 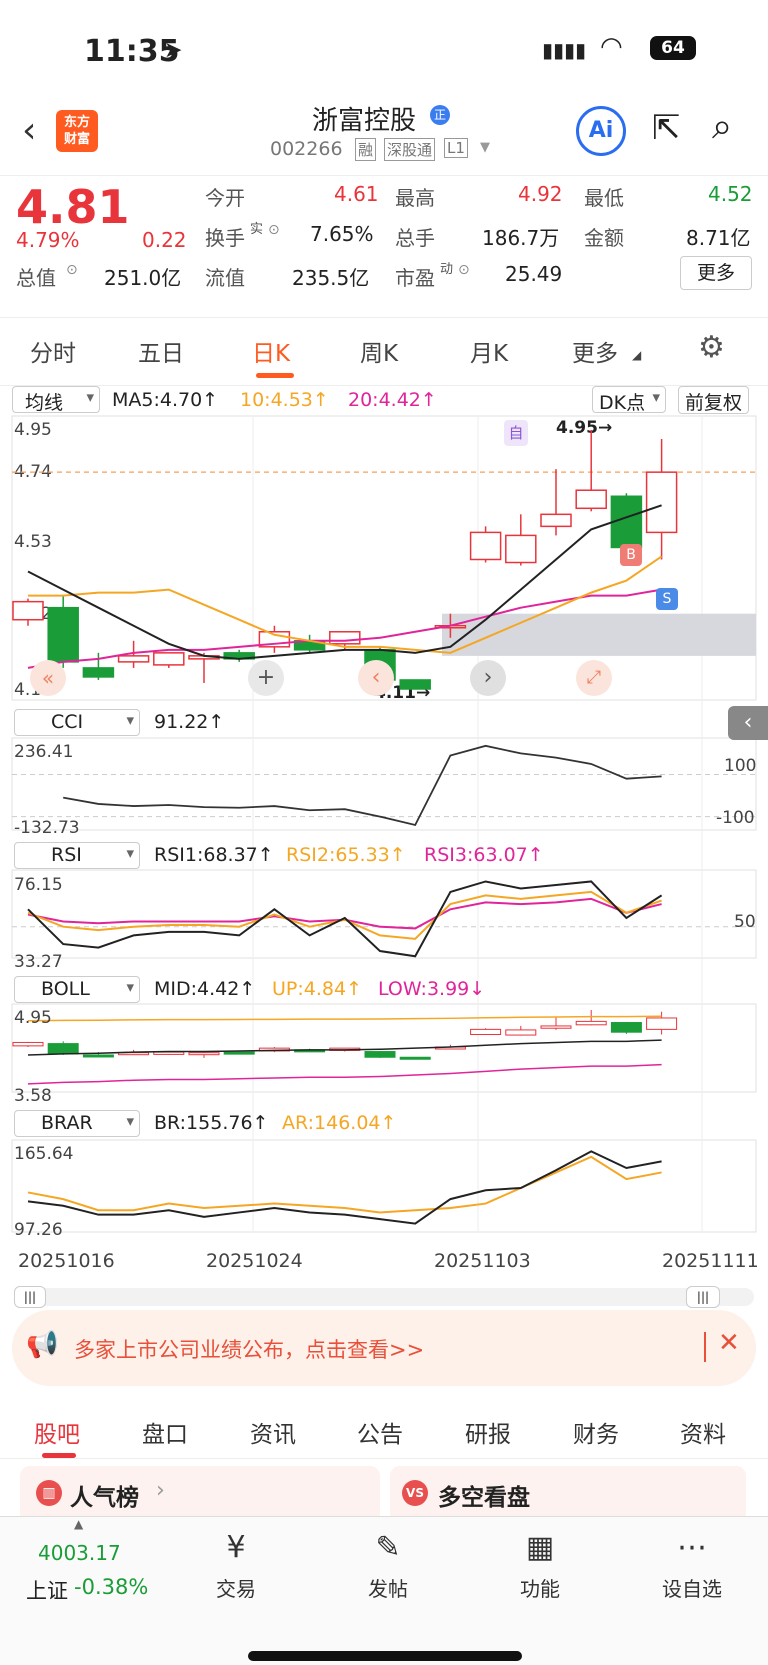 What do you see at coordinates (629, 400) in the screenshot?
I see `dk-point-button: DK点` at bounding box center [629, 400].